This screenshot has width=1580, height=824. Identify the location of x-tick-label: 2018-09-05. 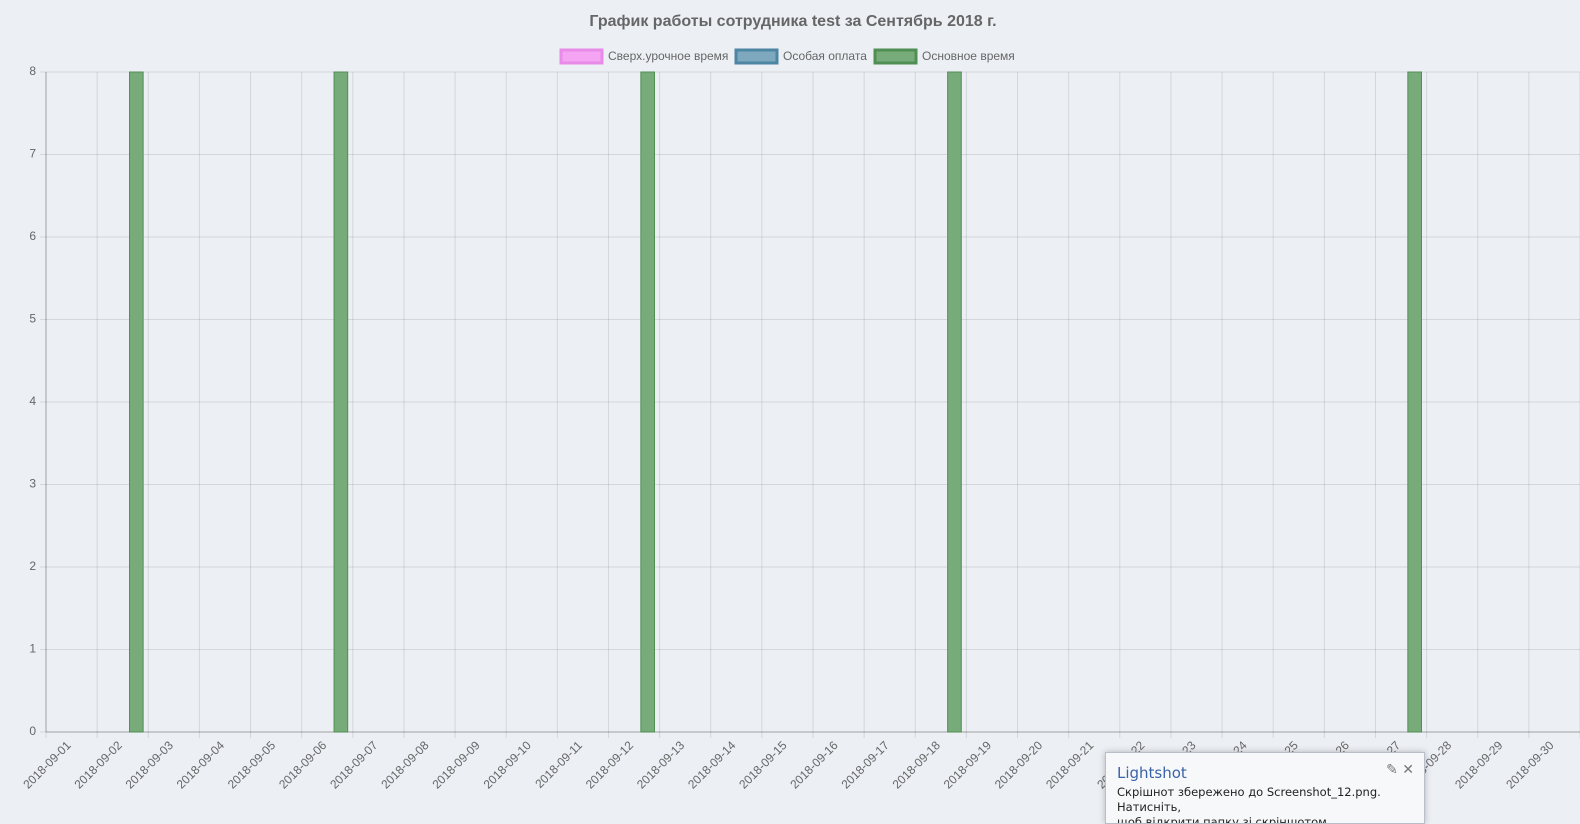
(252, 765).